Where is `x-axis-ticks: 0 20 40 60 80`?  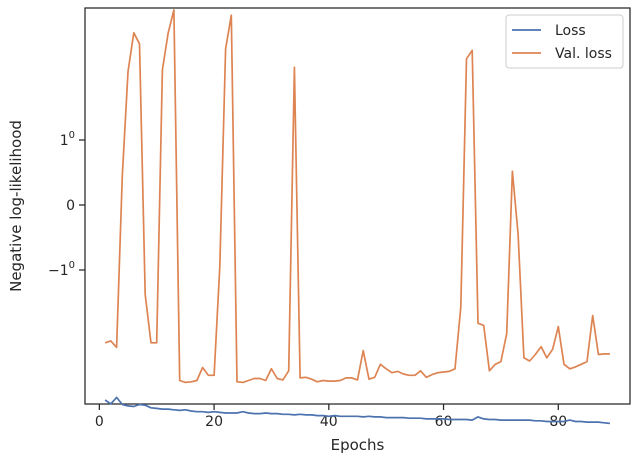
x-axis-ticks: 0 20 40 60 80 is located at coordinates (331, 417).